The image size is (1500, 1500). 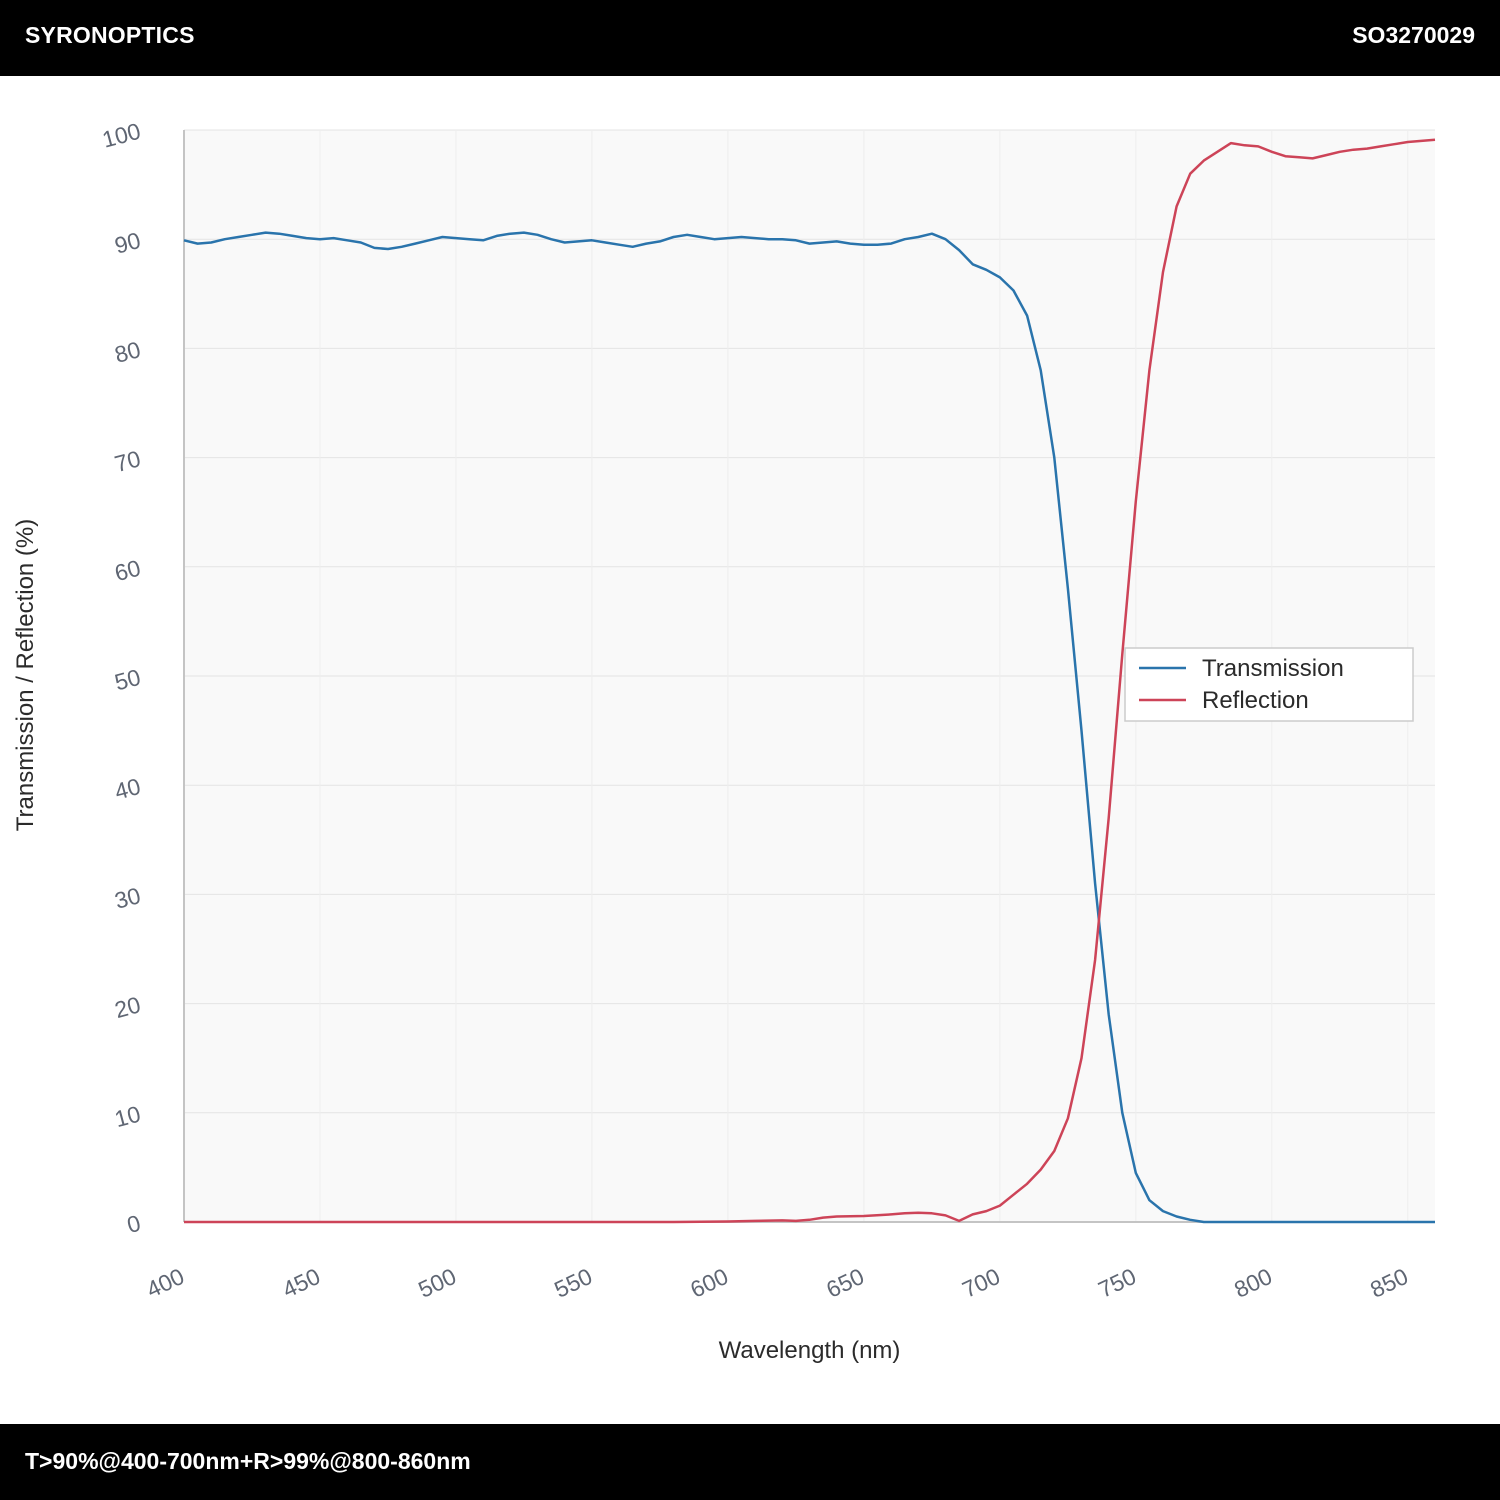 I want to click on y-tick-label: 20, so click(x=127, y=1007).